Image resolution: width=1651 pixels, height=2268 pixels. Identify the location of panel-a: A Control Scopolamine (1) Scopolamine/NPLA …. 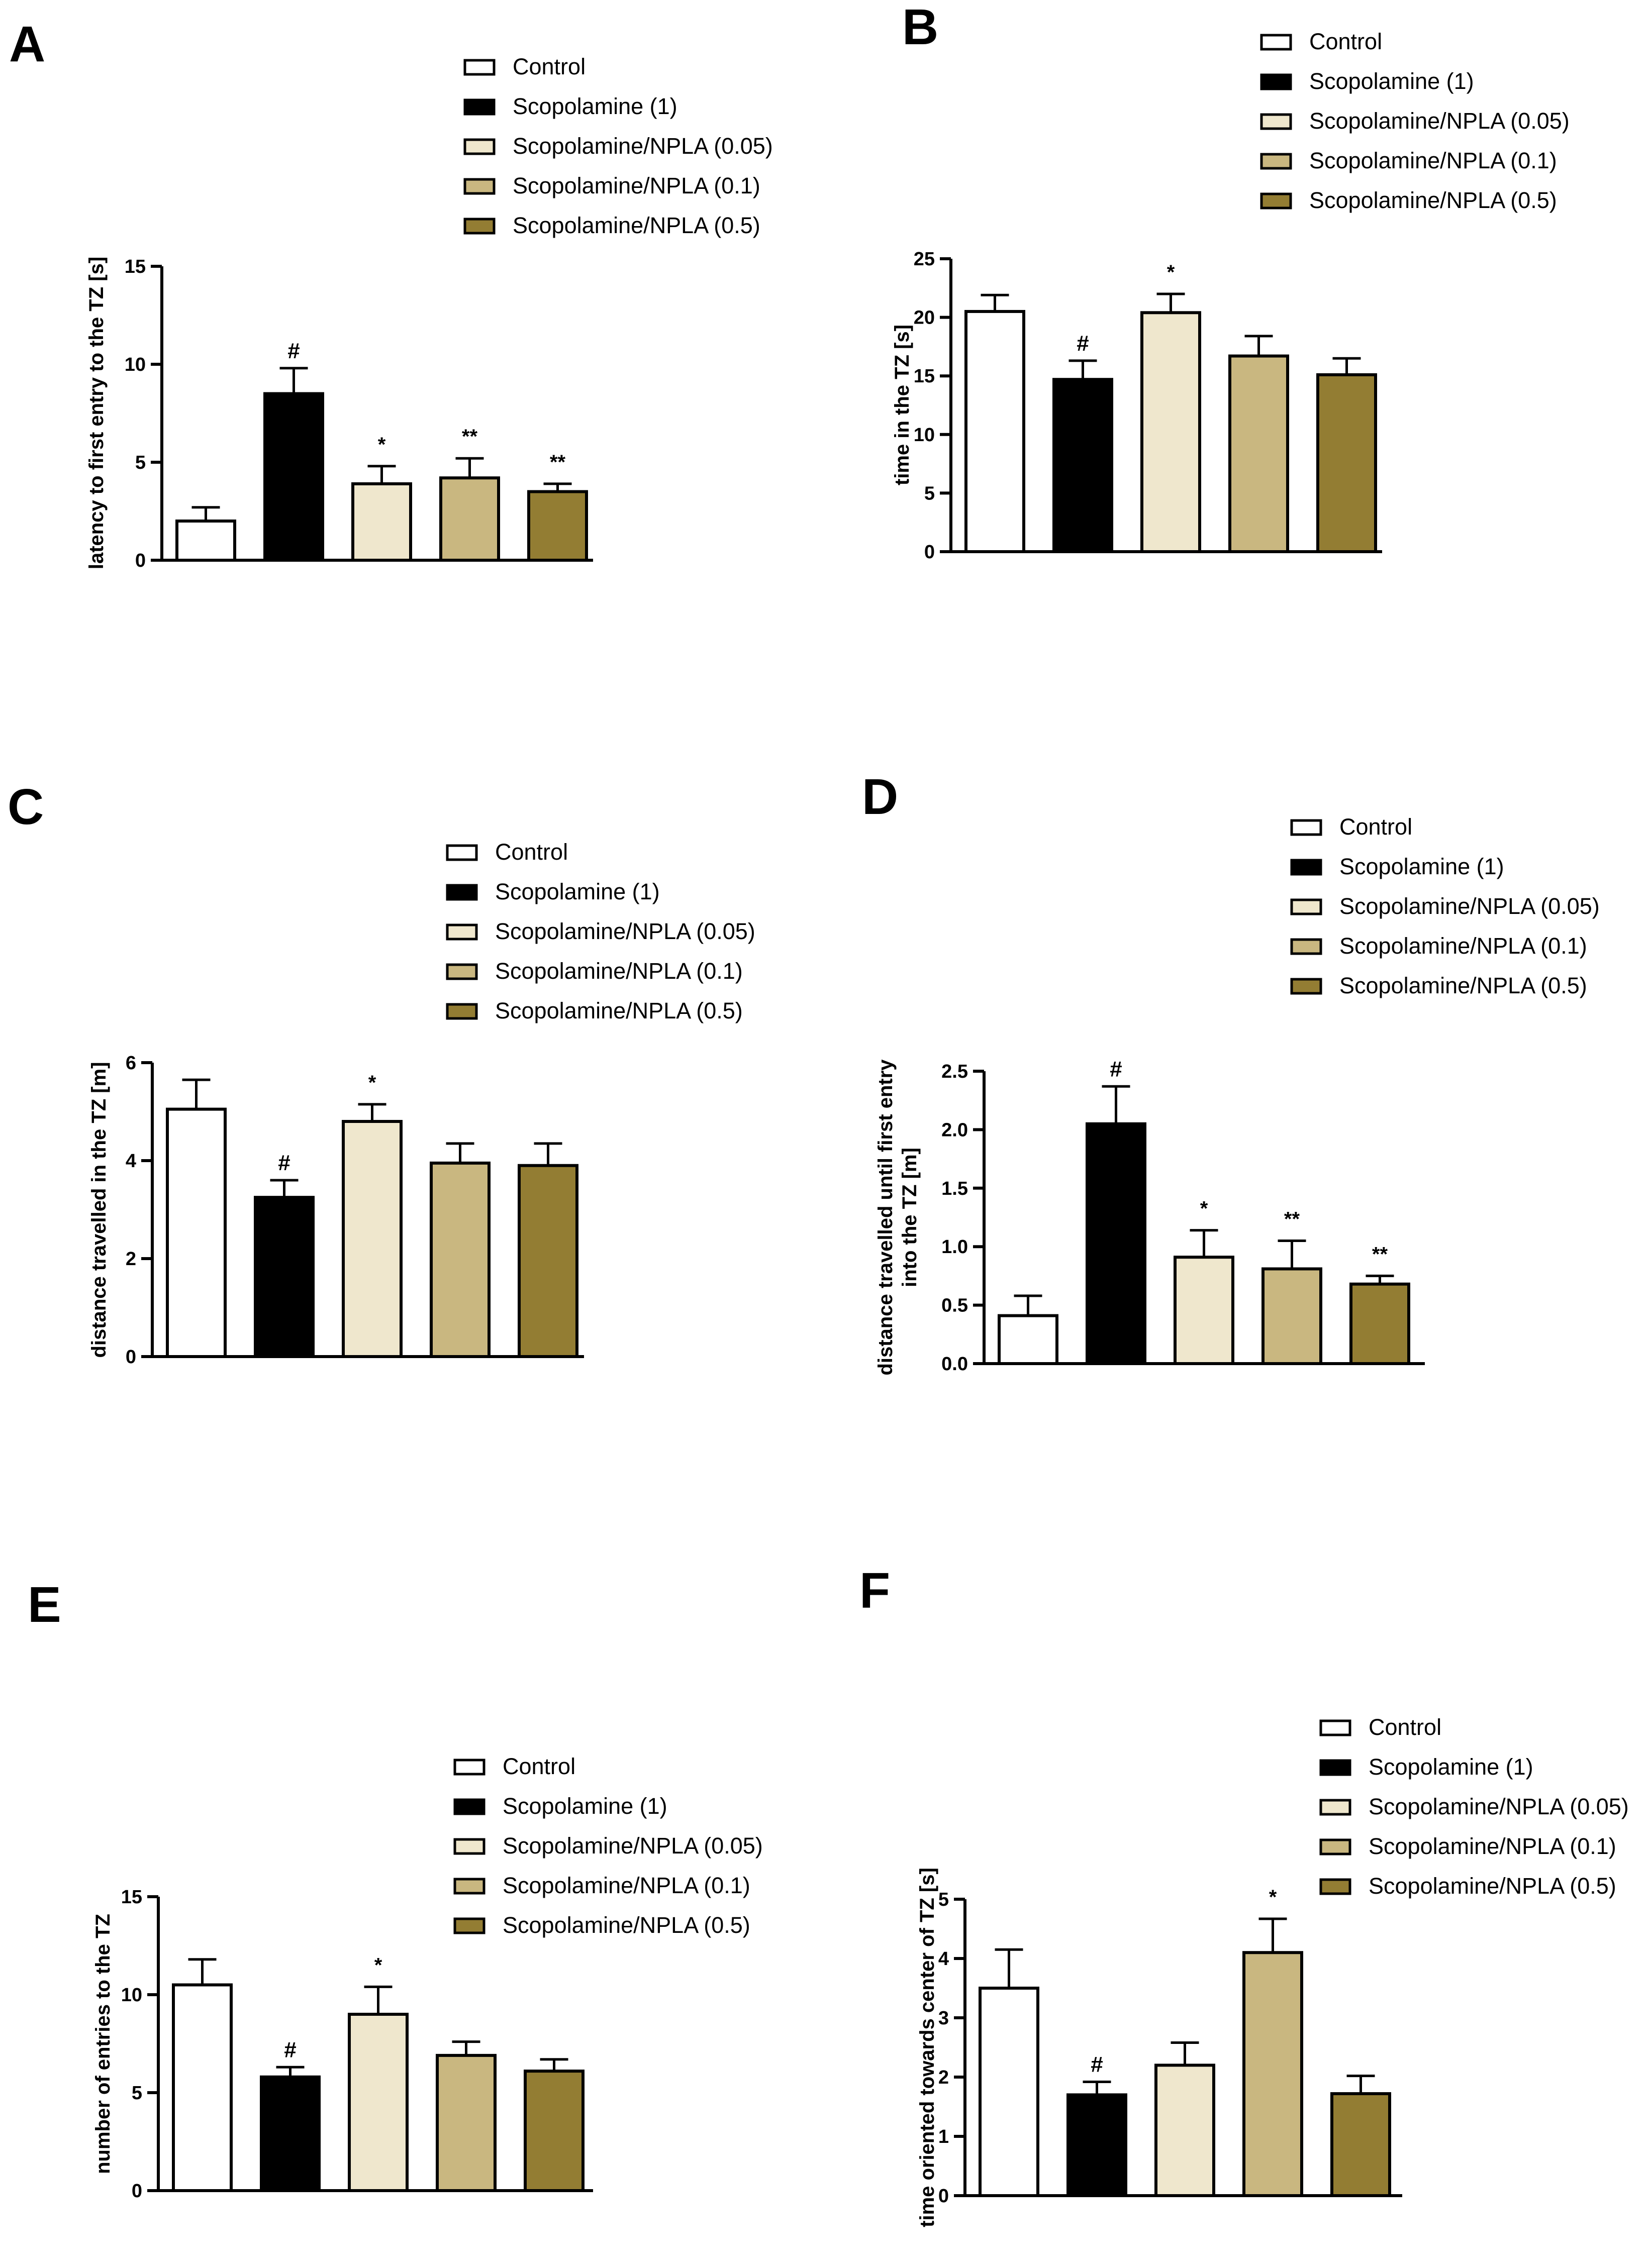
(391, 293).